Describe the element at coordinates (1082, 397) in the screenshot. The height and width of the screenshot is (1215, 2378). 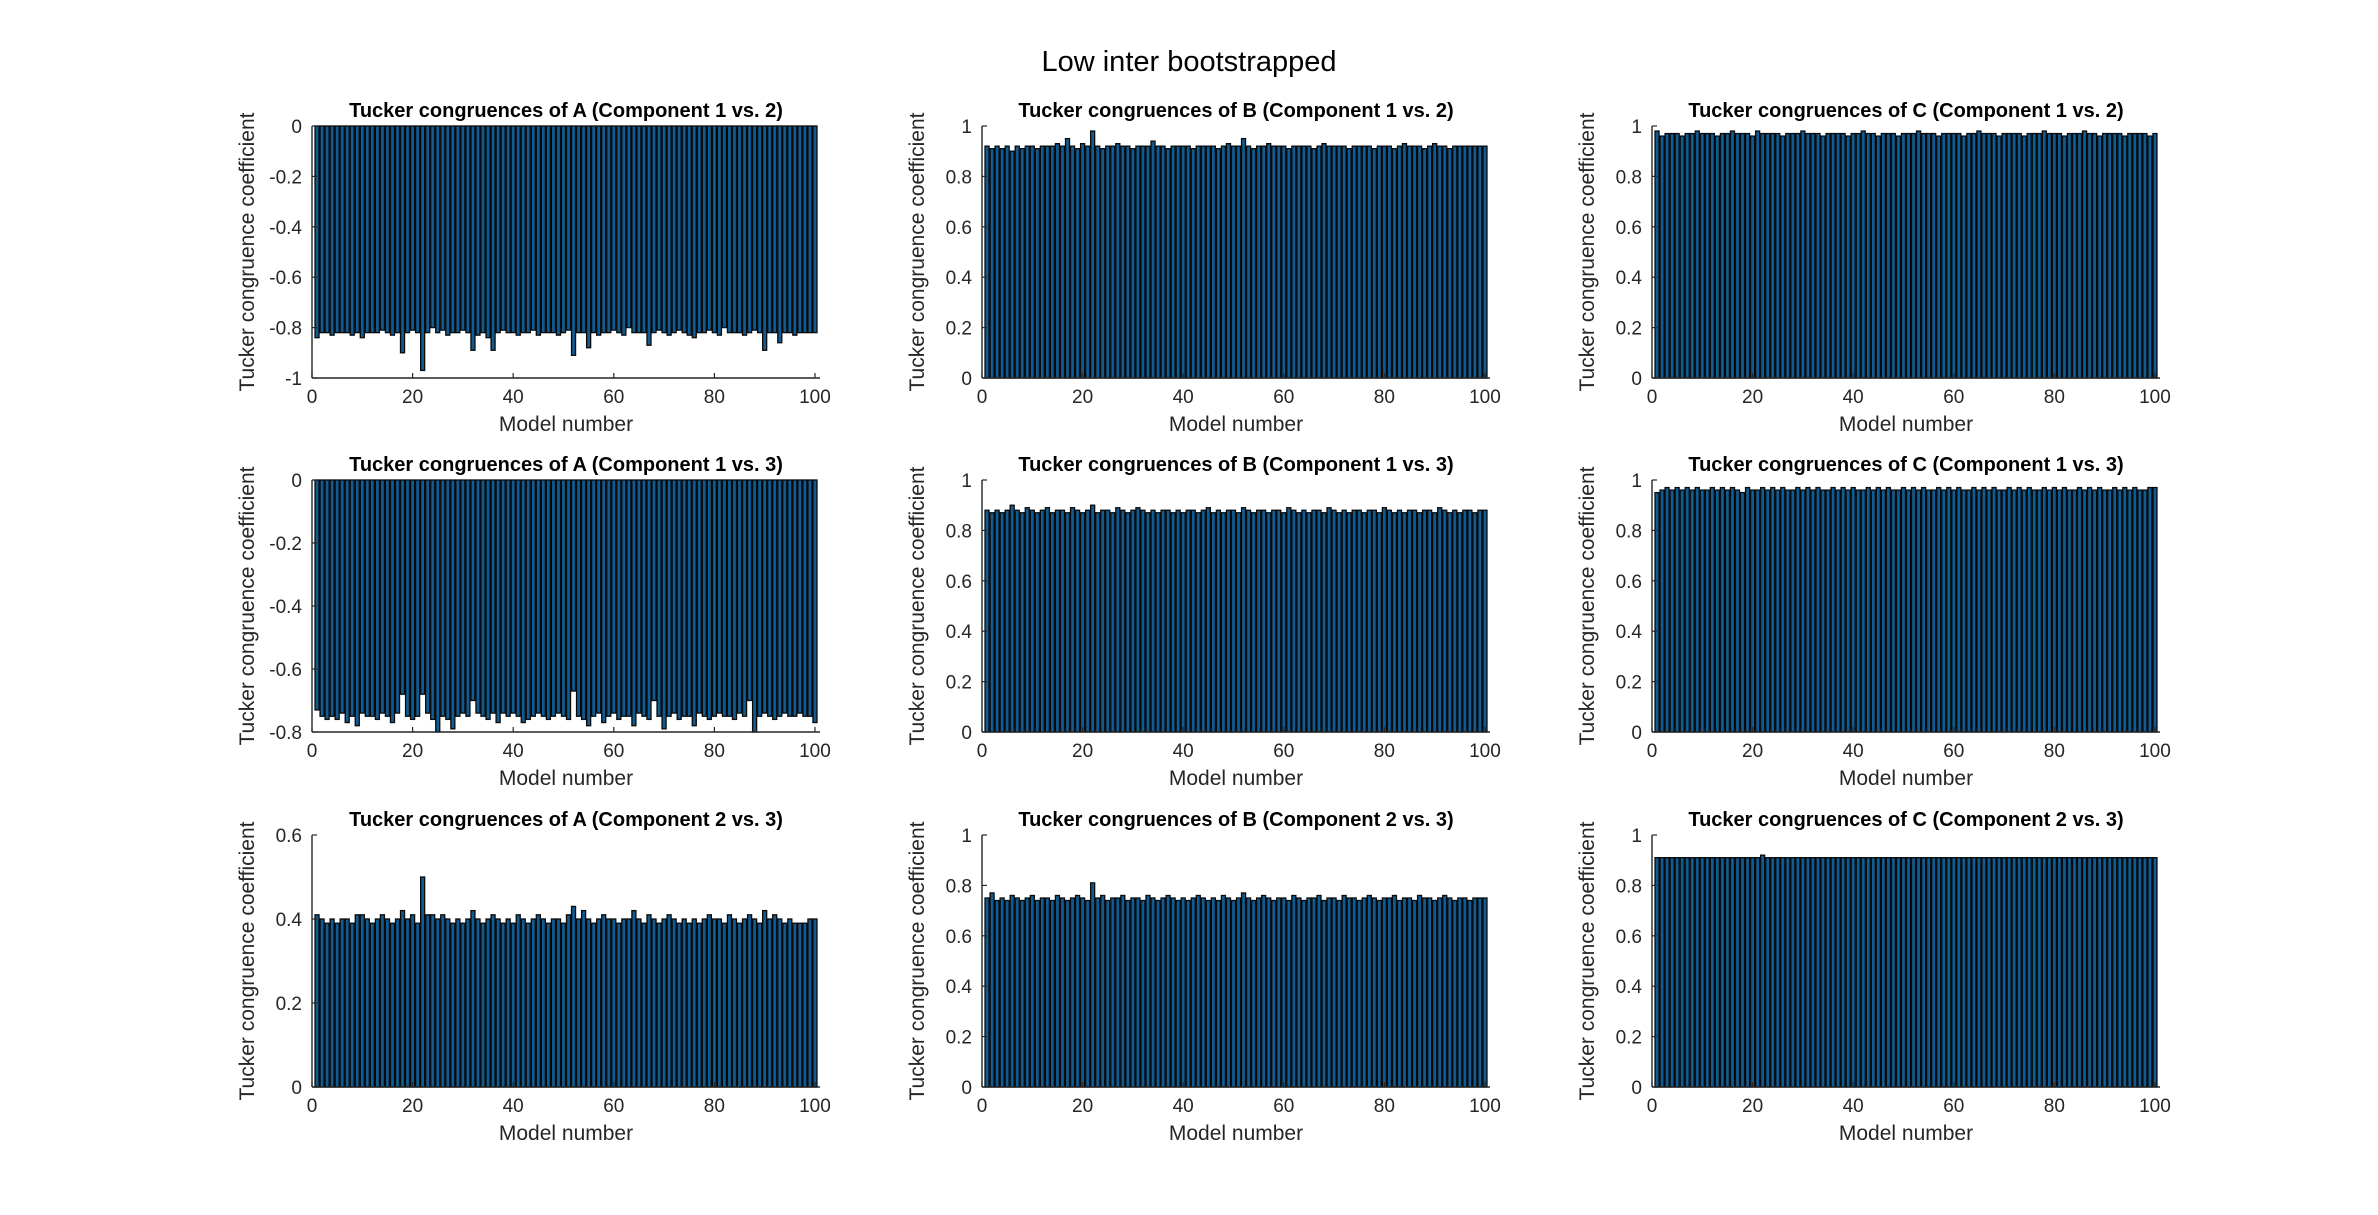
I see `x-tick-label: 20` at that location.